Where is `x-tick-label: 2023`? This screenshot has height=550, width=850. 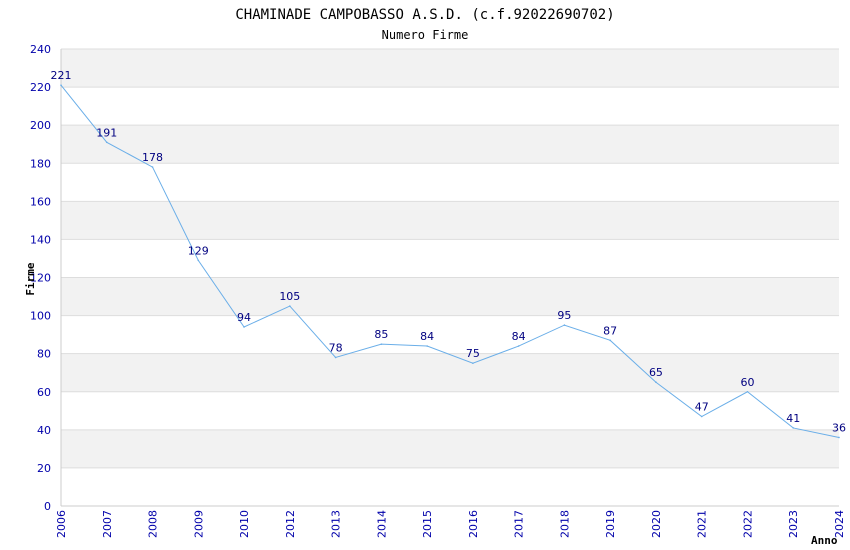
x-tick-label: 2023 is located at coordinates (793, 524).